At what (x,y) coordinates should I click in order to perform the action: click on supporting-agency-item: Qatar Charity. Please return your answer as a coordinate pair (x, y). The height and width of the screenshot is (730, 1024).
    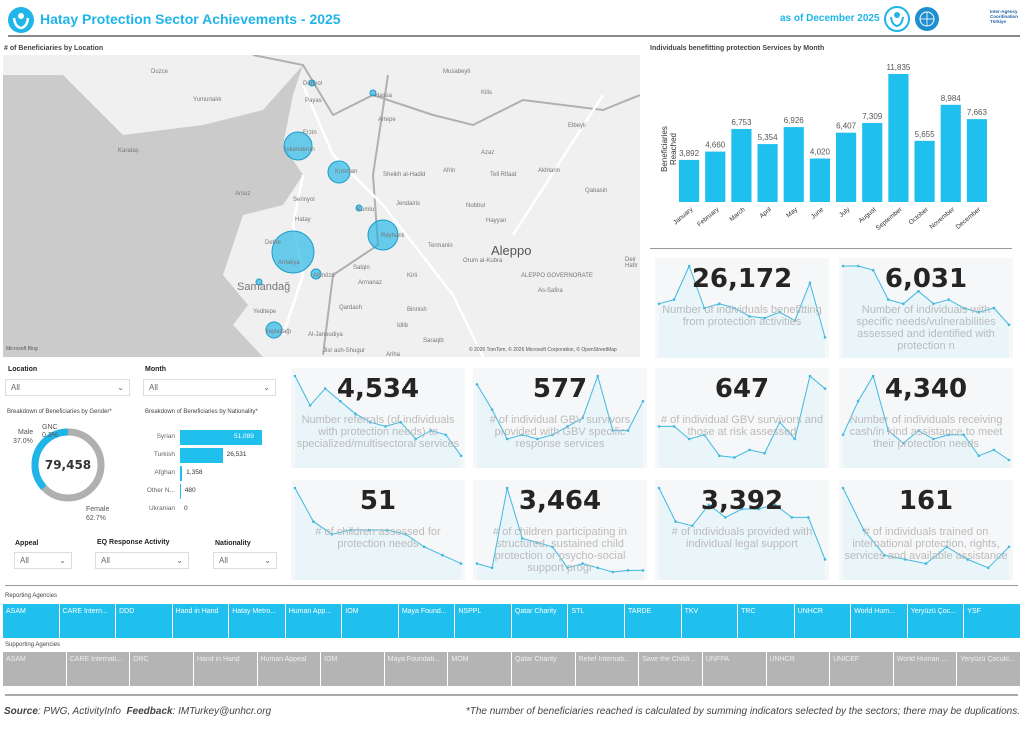
    Looking at the image, I should click on (543, 669).